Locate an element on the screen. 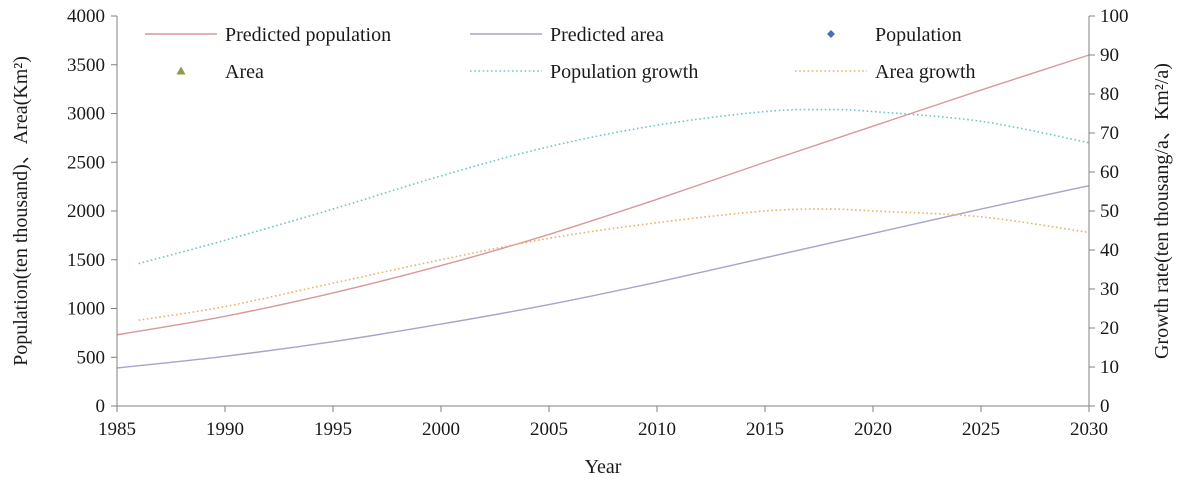 This screenshot has width=1181, height=484. legend-item-2: Population is located at coordinates (894, 35).